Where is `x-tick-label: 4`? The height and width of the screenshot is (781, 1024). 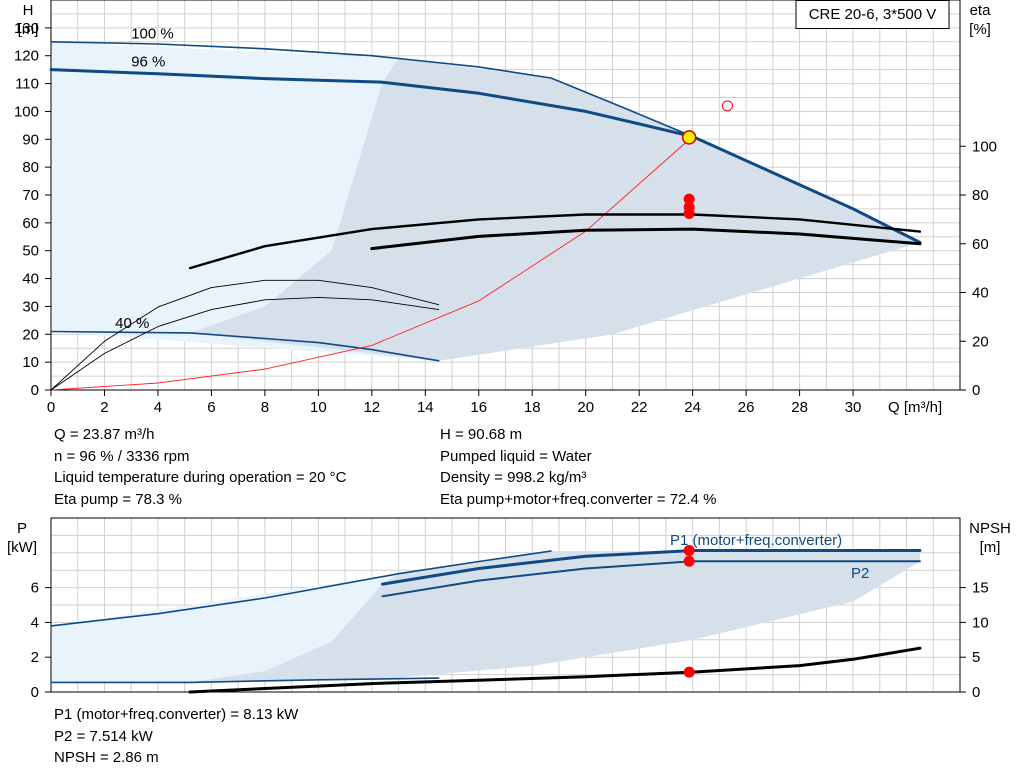
x-tick-label: 4 is located at coordinates (158, 407).